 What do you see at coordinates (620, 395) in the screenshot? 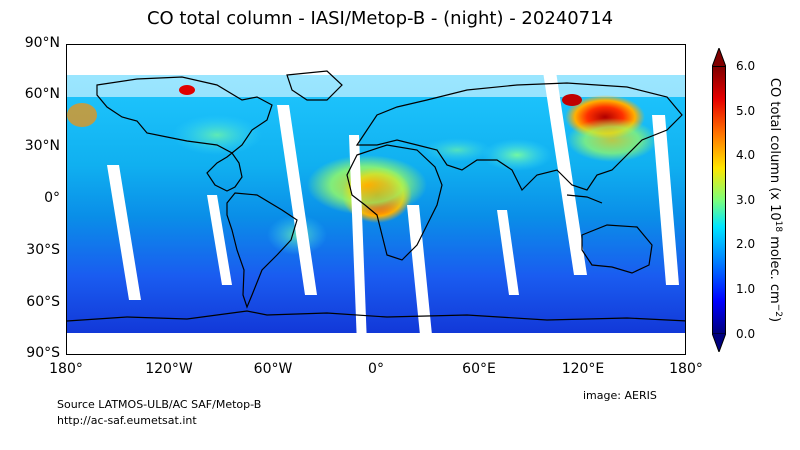
I see `image-credit: image: AERIS` at bounding box center [620, 395].